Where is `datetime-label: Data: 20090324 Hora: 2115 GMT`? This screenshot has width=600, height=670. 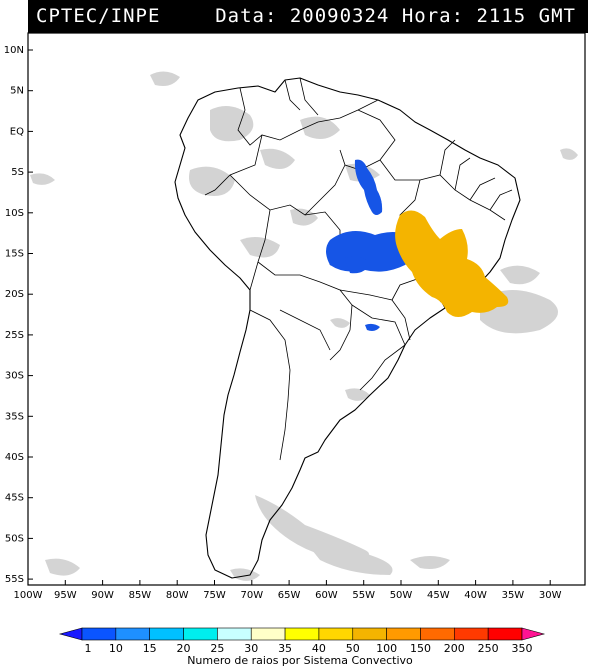 datetime-label: Data: 20090324 Hora: 2115 GMT is located at coordinates (395, 16).